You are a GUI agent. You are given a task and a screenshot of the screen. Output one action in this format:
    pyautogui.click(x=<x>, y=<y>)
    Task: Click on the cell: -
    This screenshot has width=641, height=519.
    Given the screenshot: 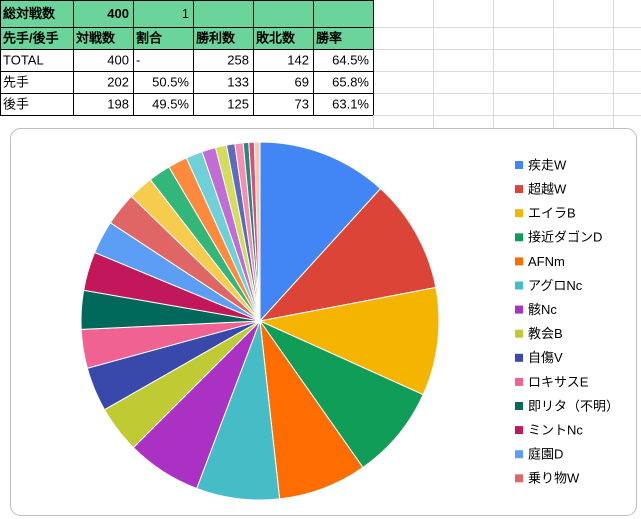 What is the action you would take?
    pyautogui.click(x=138, y=59)
    